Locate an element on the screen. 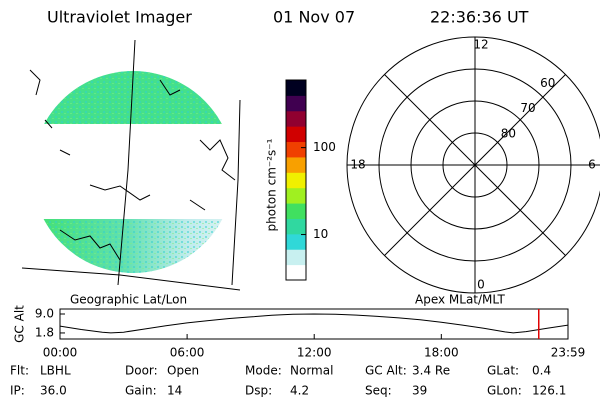 The image size is (600, 400). alt-xtick-label: 06:00 is located at coordinates (187, 353).